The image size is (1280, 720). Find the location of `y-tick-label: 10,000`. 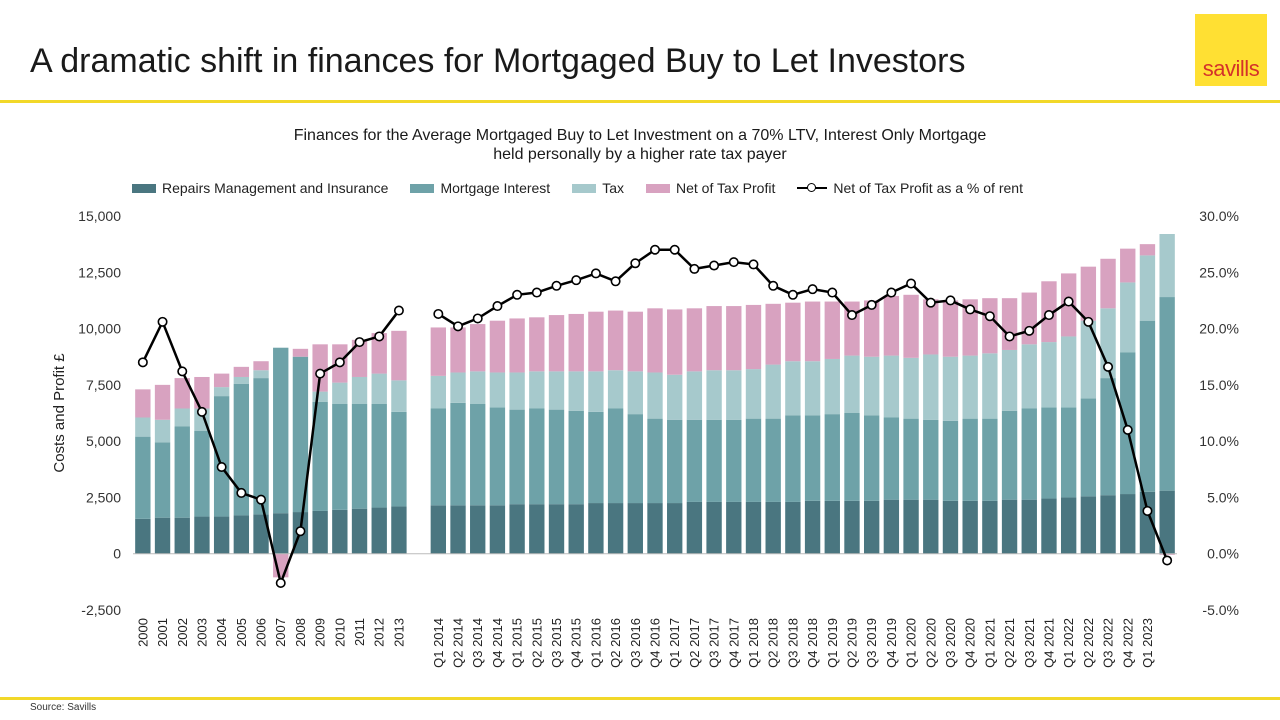

y-tick-label: 10,000 is located at coordinates (99, 329).